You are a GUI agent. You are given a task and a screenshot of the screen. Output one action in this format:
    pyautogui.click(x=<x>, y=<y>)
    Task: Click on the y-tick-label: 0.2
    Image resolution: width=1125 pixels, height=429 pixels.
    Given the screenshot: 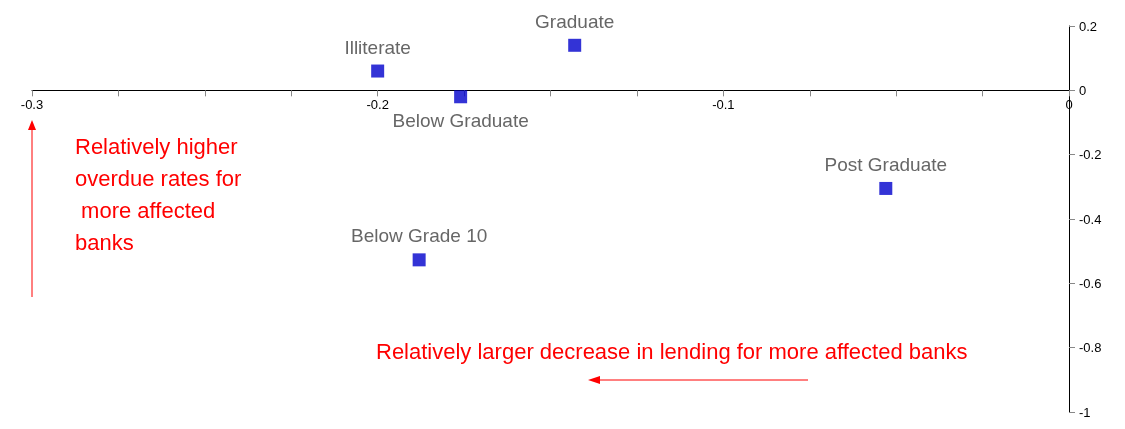 What is the action you would take?
    pyautogui.click(x=1088, y=26)
    